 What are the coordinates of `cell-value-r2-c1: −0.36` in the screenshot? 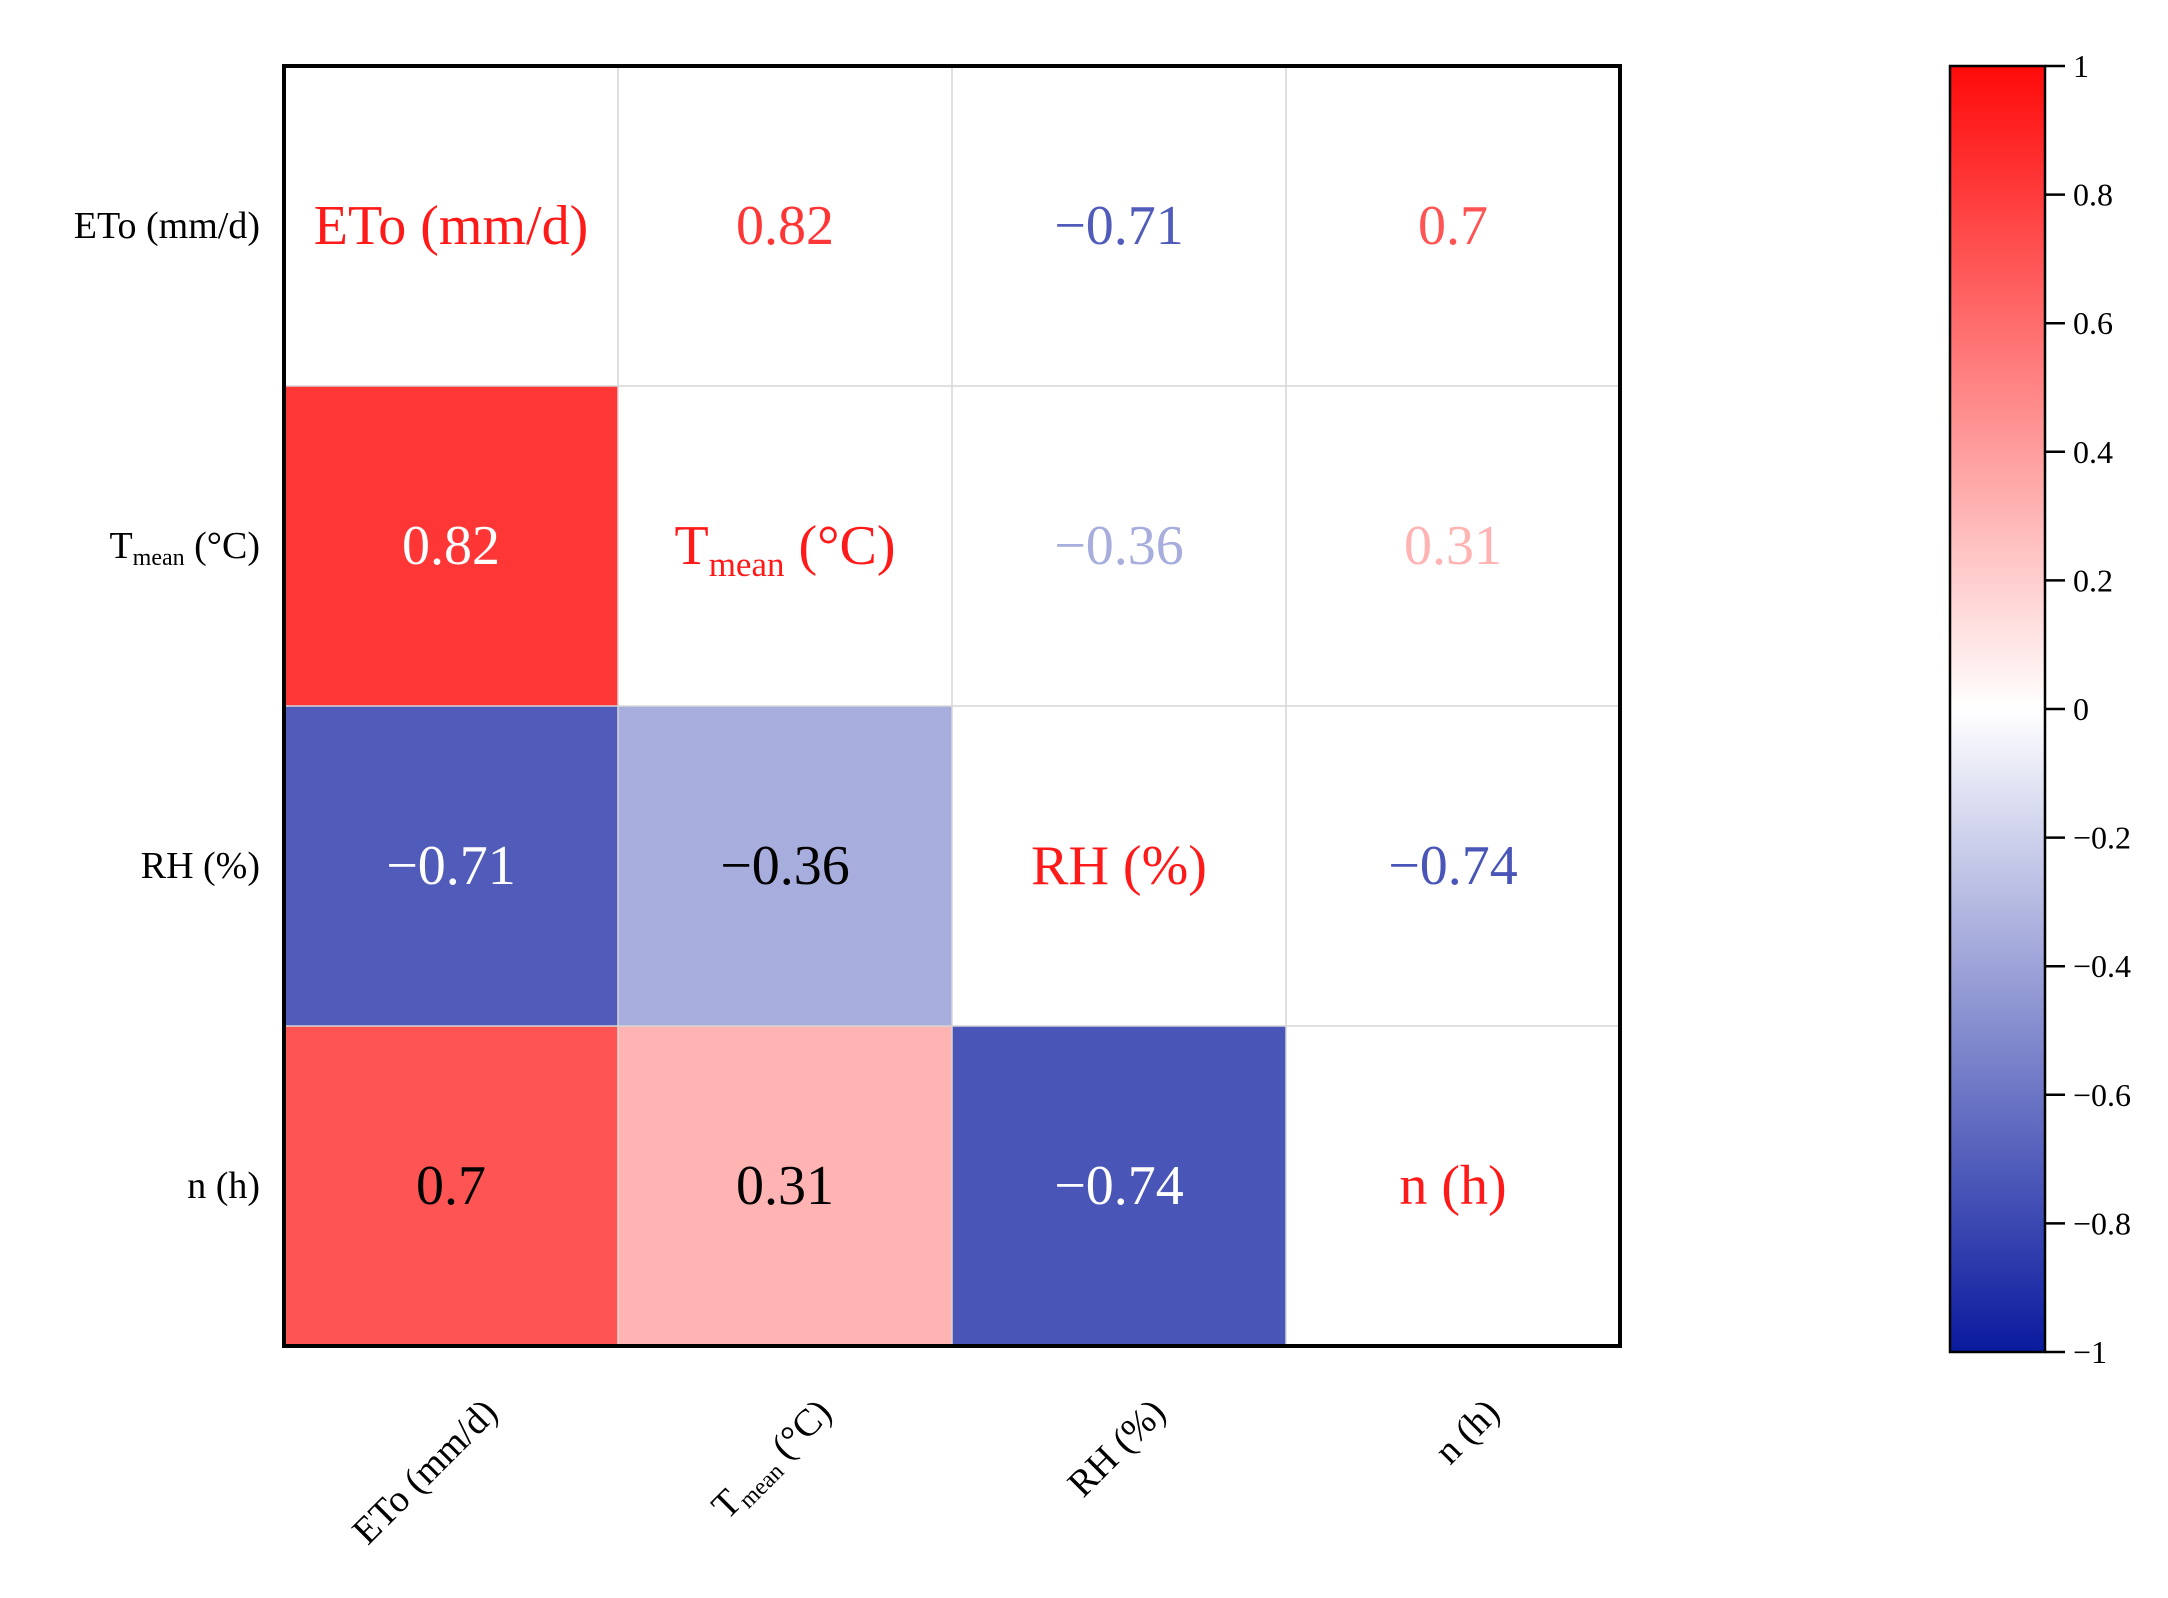 It's located at (785, 866).